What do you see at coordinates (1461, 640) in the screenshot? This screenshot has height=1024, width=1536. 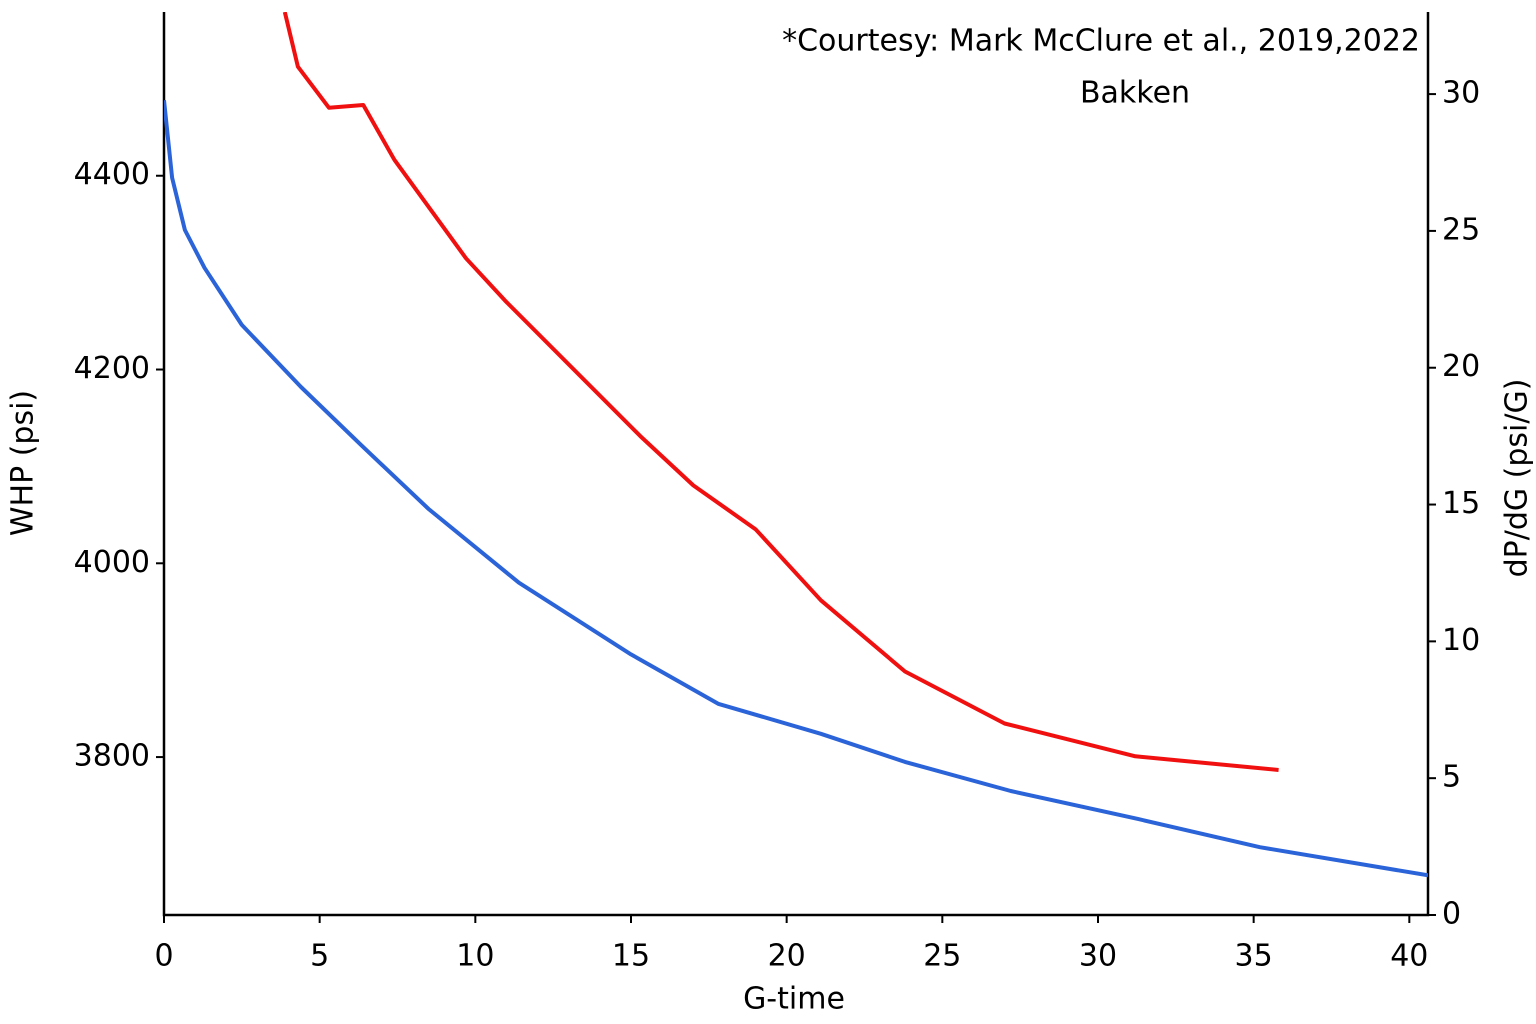 I see `y2-tick-label: 10` at bounding box center [1461, 640].